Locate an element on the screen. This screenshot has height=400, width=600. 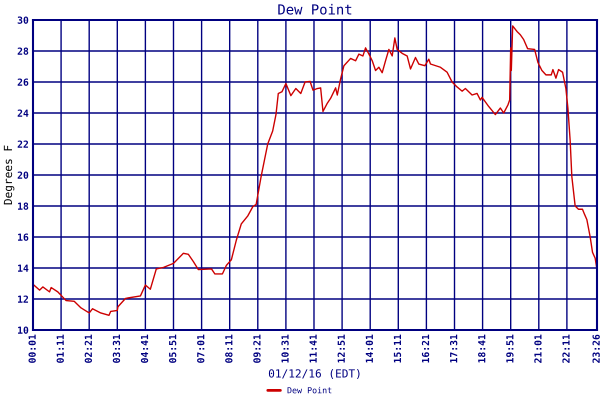
x-tick-label: 03:31 is located at coordinates (116, 348).